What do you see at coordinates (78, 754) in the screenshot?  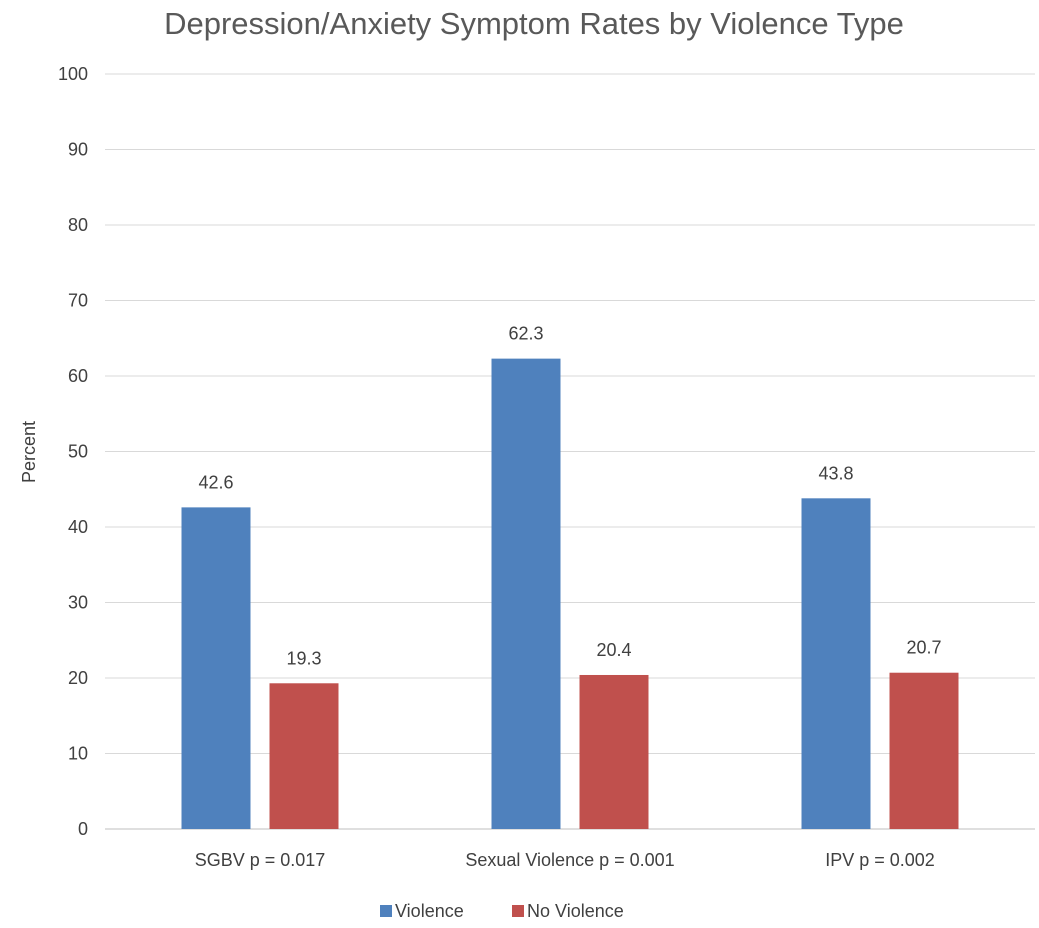 I see `y-tick-label: 10` at bounding box center [78, 754].